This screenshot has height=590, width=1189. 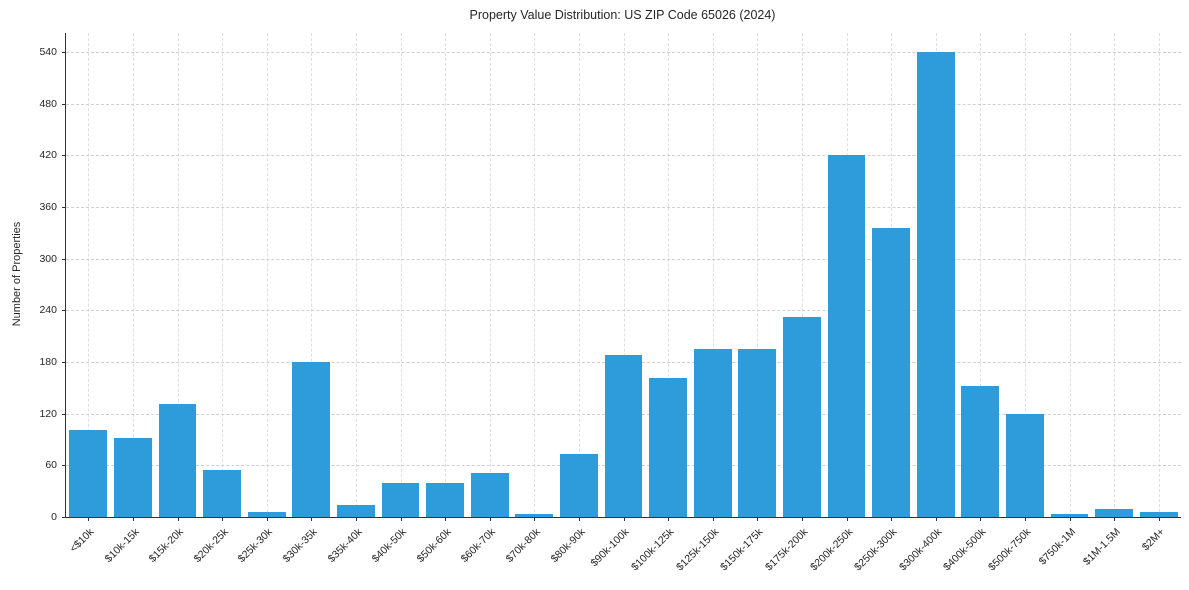 What do you see at coordinates (1057, 547) in the screenshot?
I see `x-tick-label: $750k-1M` at bounding box center [1057, 547].